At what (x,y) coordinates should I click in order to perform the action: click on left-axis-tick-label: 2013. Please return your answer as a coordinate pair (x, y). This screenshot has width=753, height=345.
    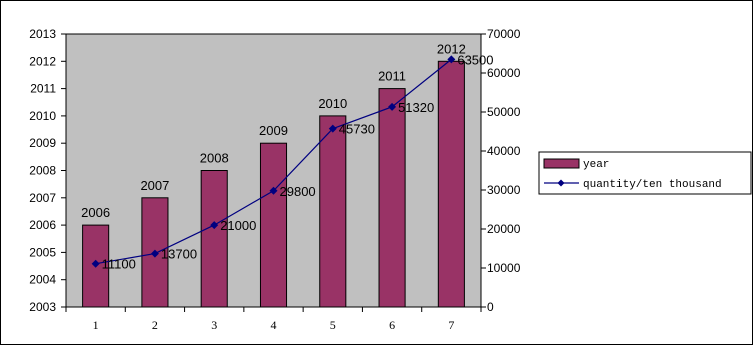
    Looking at the image, I should click on (42, 34).